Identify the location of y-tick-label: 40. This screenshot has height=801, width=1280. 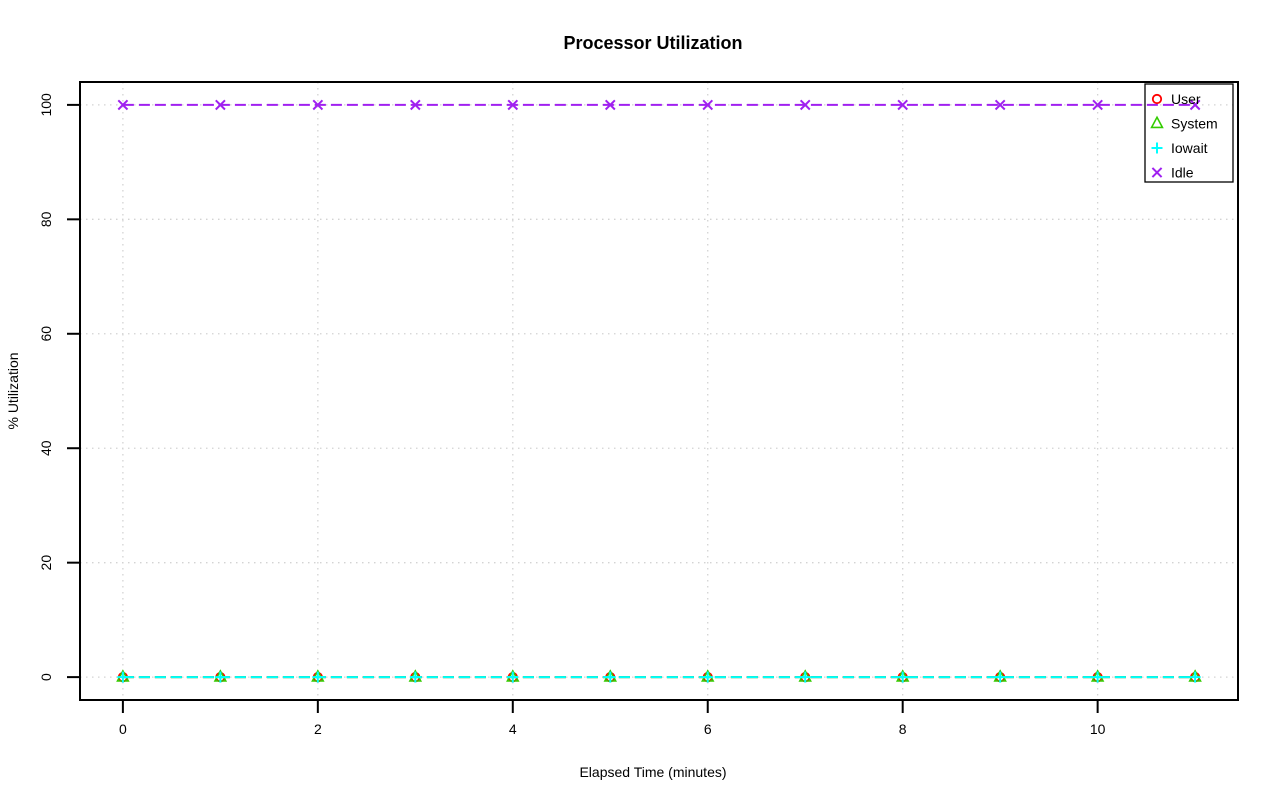
(46, 448).